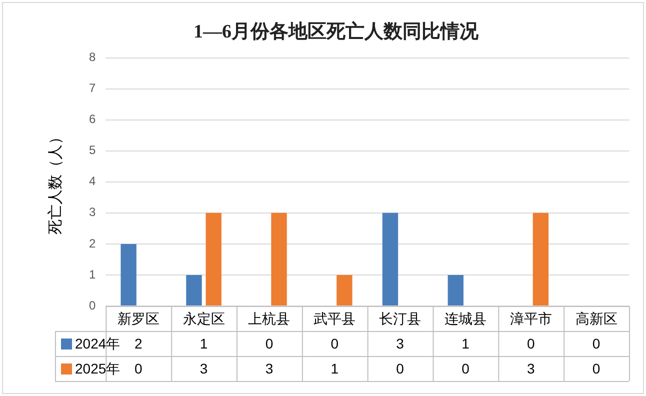 This screenshot has width=646, height=396. What do you see at coordinates (269, 318) in the screenshot?
I see `x-tick-label: 上杭县` at bounding box center [269, 318].